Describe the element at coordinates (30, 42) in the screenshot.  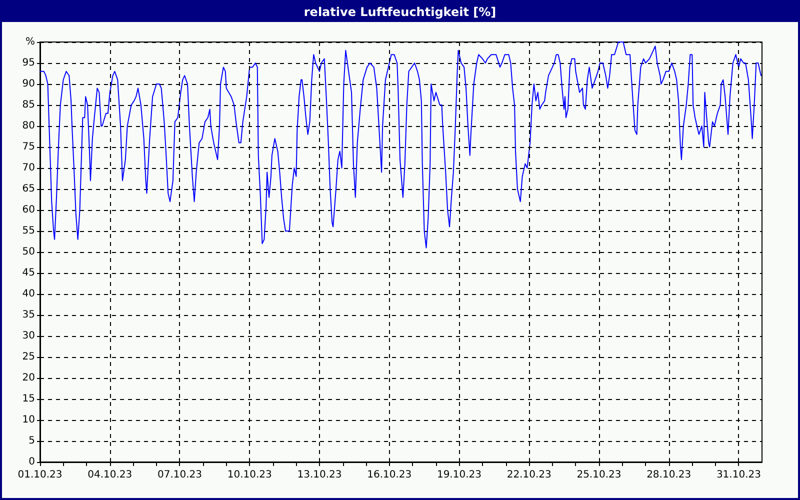
I see `y-tick-label: %` at that location.